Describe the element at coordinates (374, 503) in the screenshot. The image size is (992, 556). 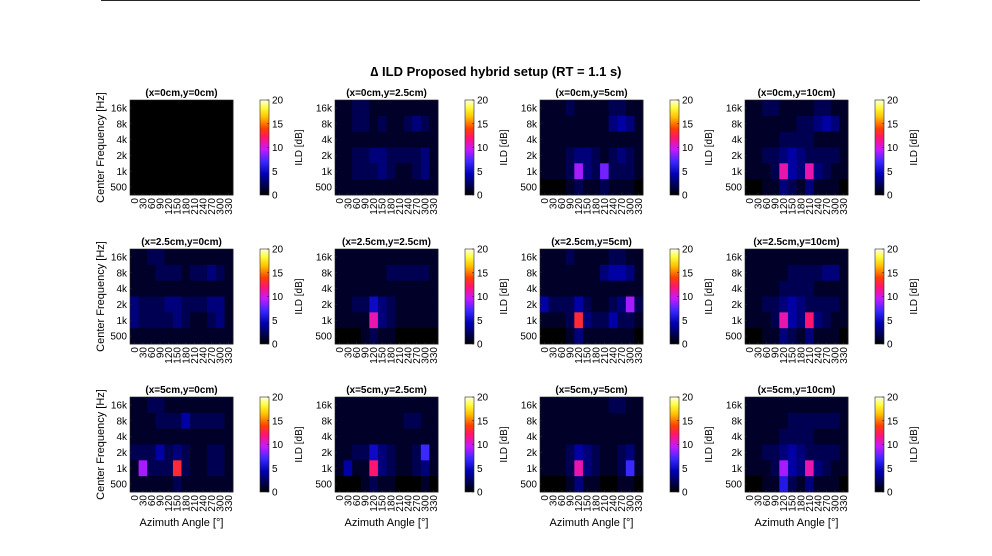
I see `x-tick-label: 120` at that location.